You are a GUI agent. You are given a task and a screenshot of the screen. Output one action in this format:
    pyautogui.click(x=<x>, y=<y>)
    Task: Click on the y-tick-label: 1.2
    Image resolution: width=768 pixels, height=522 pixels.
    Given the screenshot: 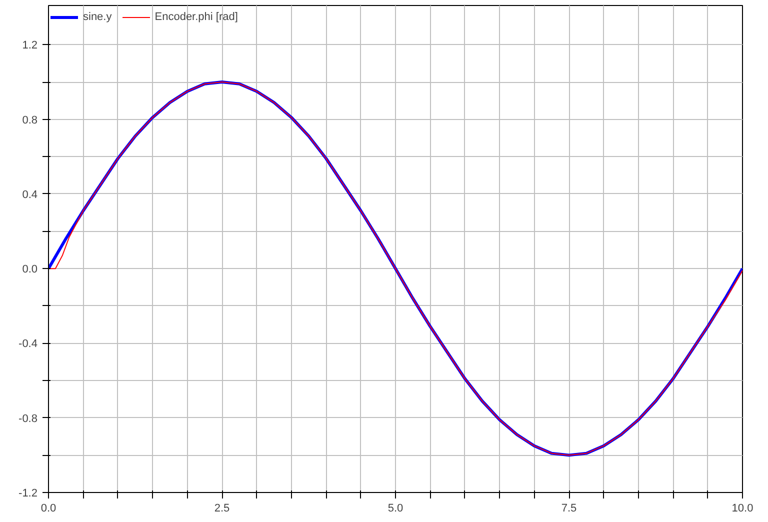 What is the action you would take?
    pyautogui.click(x=30, y=46)
    